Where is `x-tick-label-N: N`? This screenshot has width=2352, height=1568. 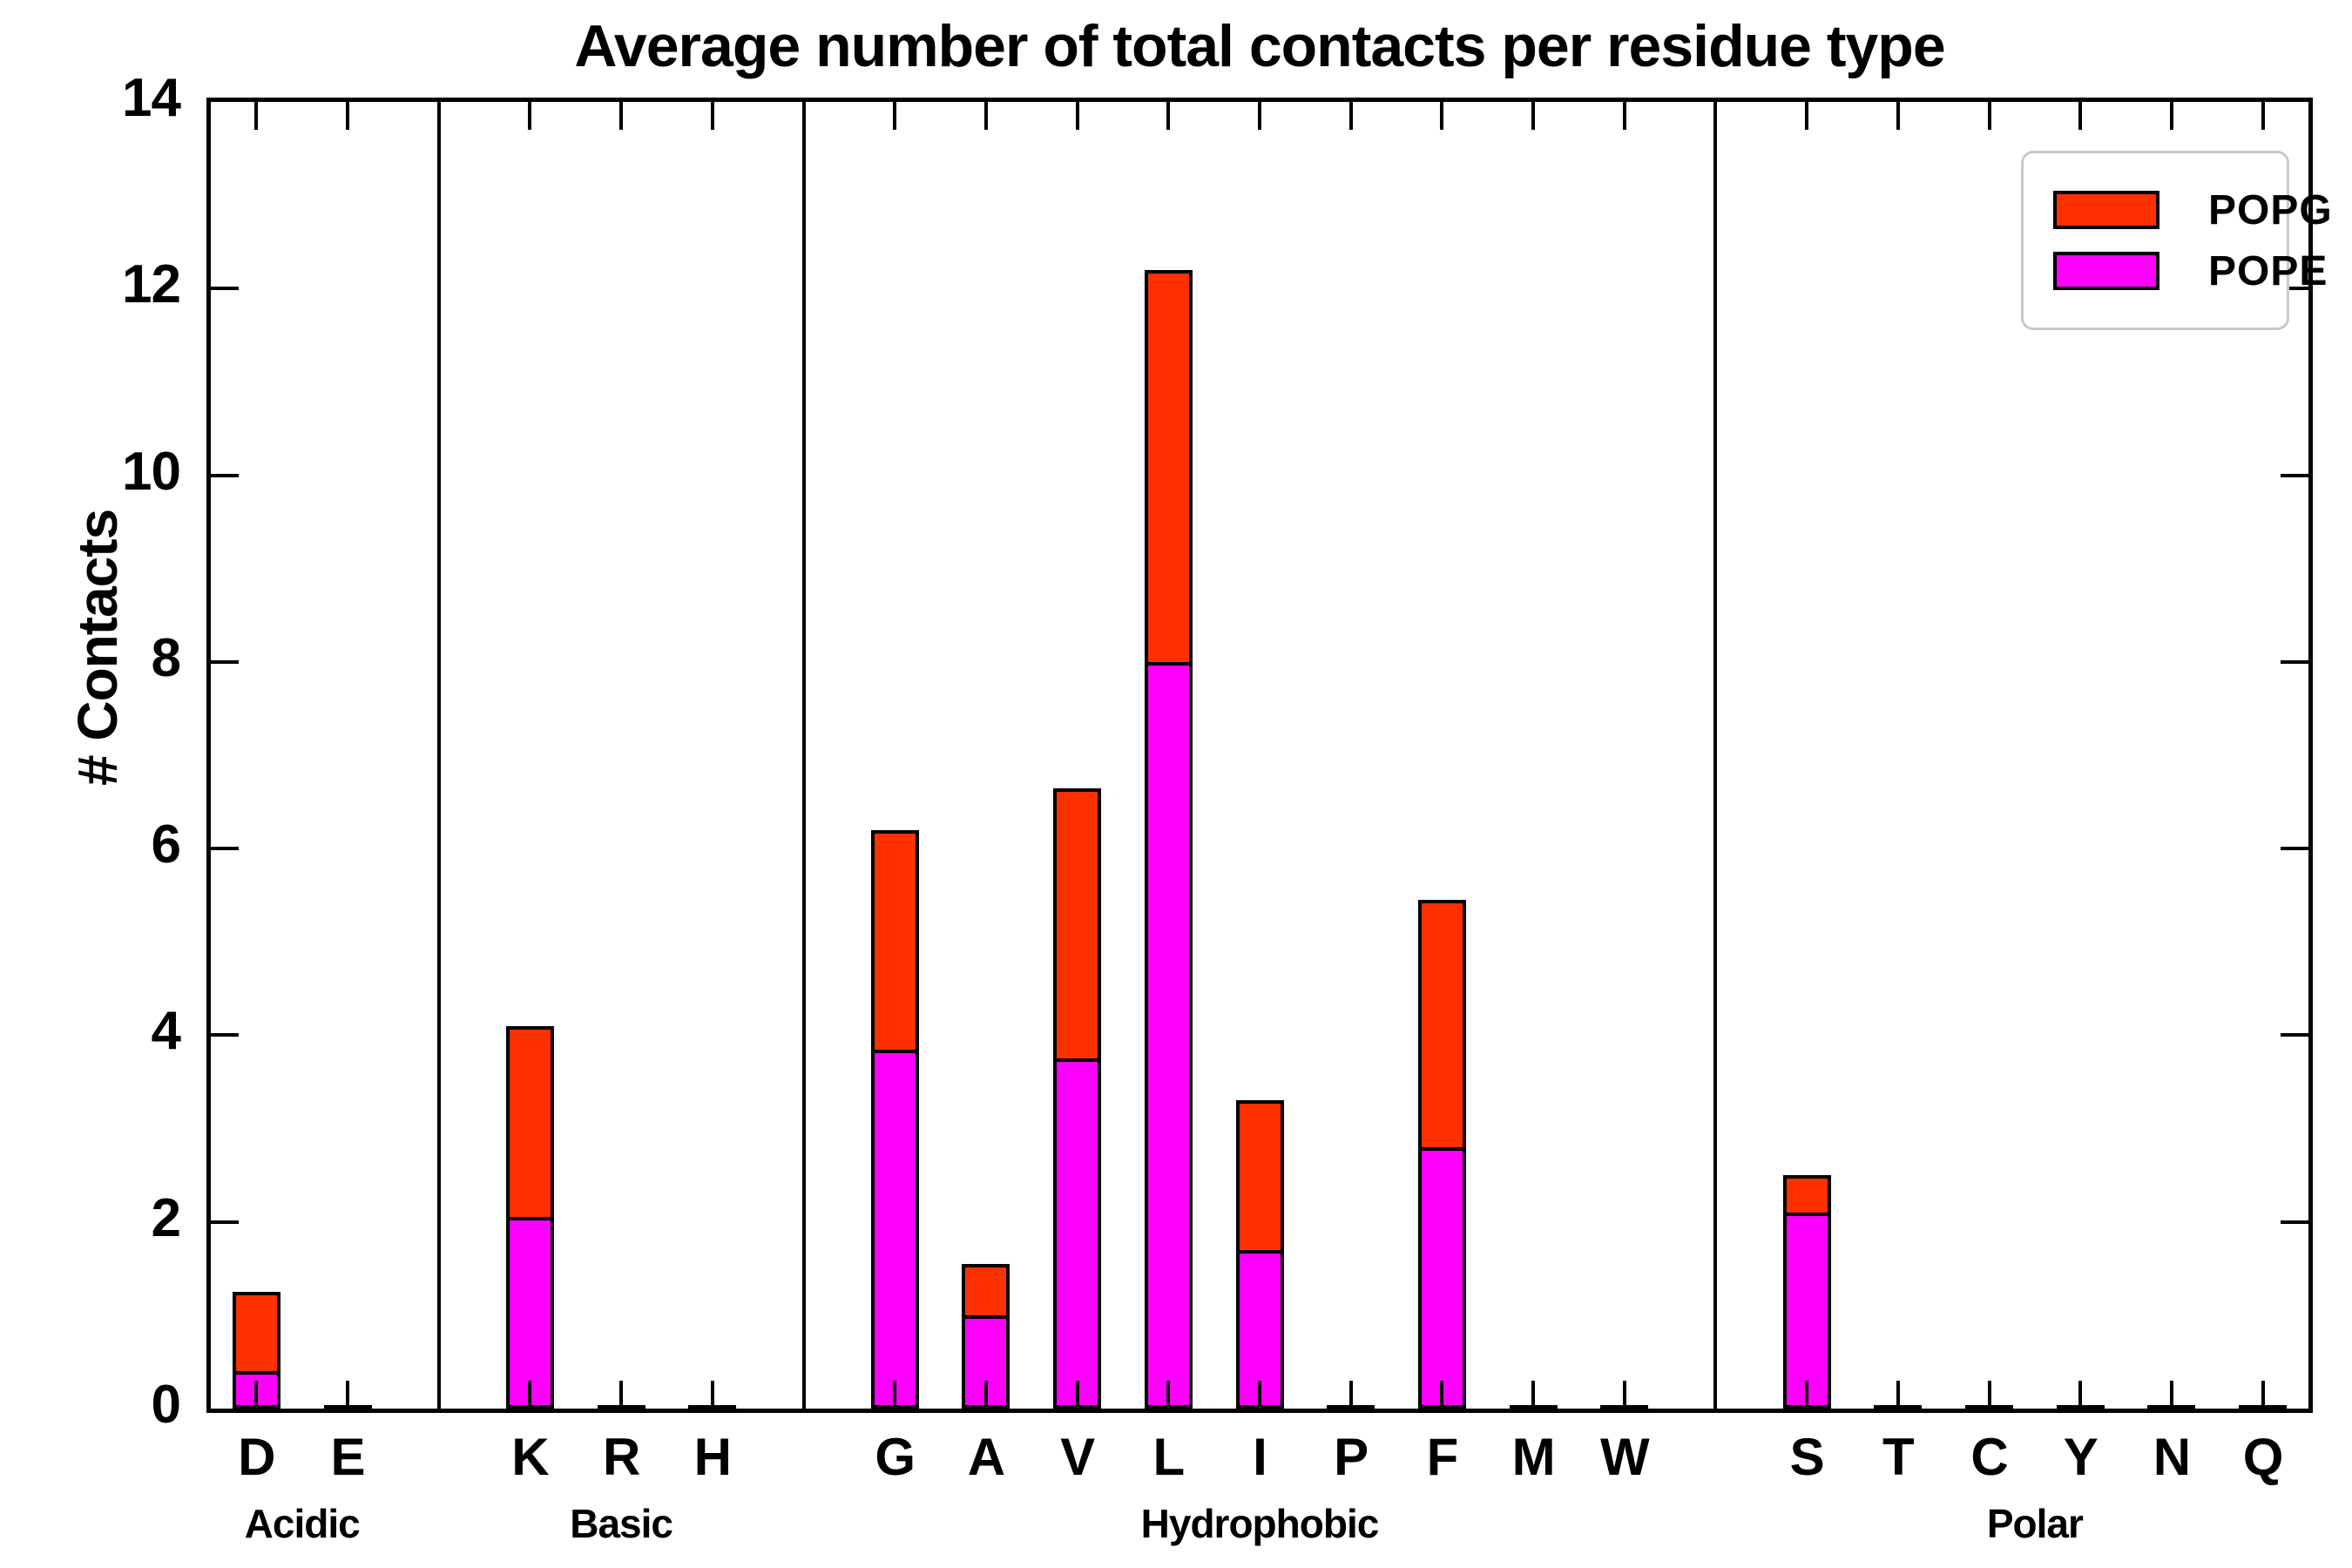
x-tick-label-N: N is located at coordinates (2172, 1457).